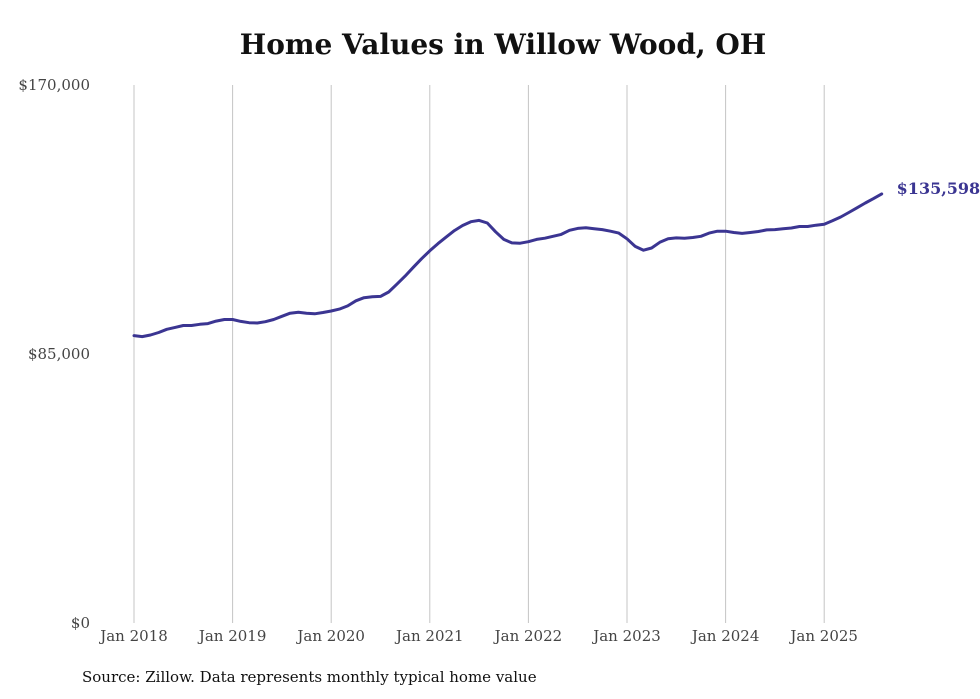  Describe the element at coordinates (823, 636) in the screenshot. I see `x-tick-label: Jan 2025` at that location.